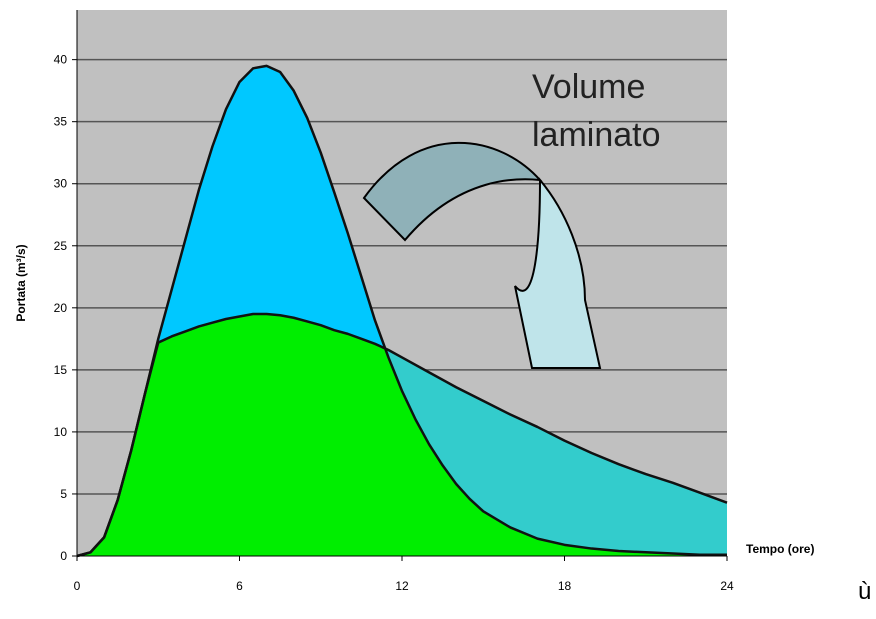  I want to click on x-tick-label: 6, so click(239, 586).